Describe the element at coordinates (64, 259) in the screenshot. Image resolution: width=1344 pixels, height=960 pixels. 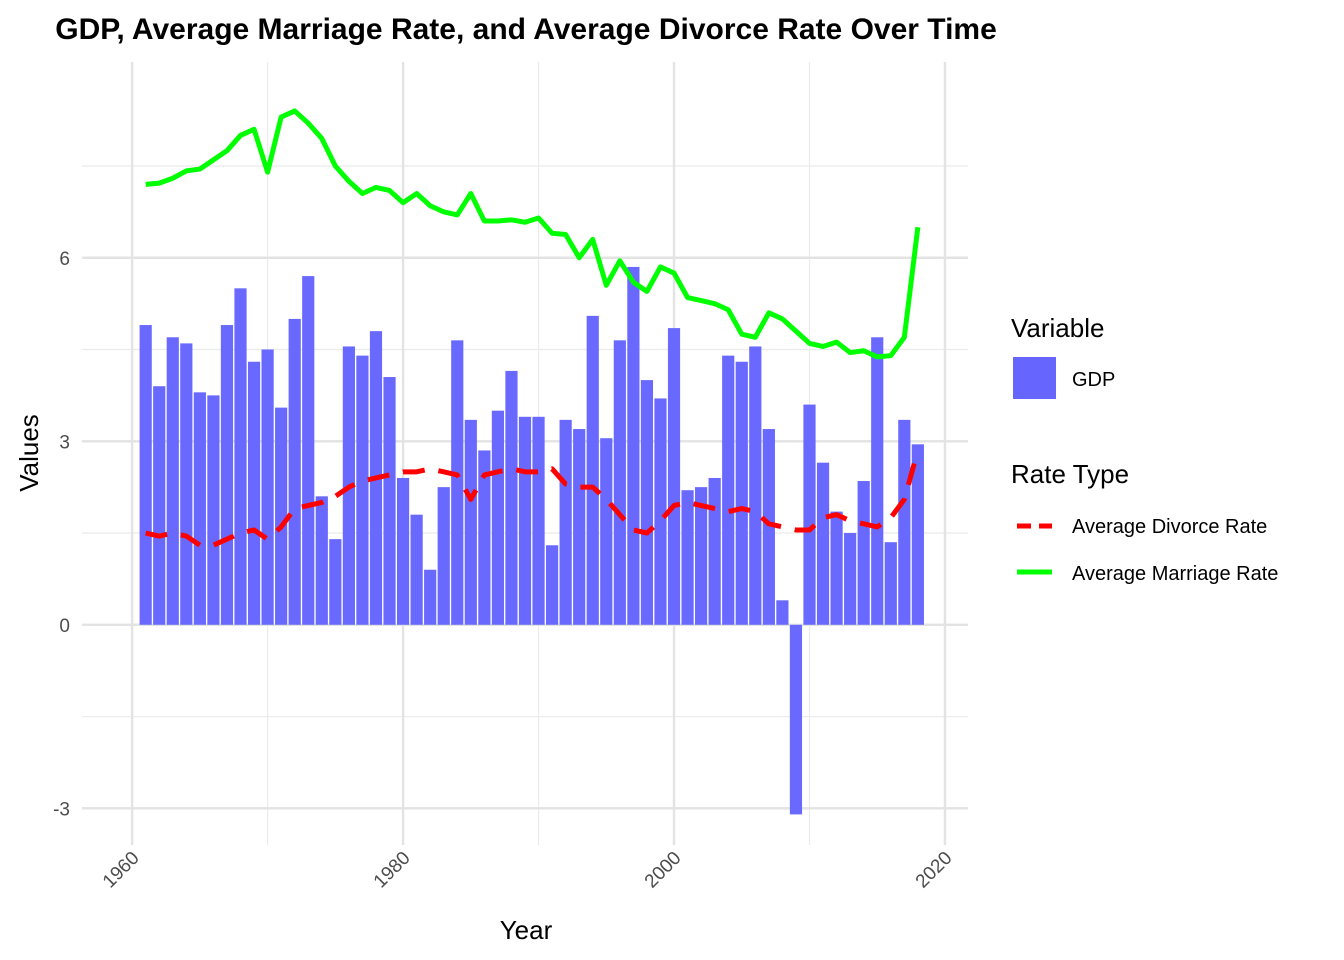
I see `y-tick-label: 6` at that location.